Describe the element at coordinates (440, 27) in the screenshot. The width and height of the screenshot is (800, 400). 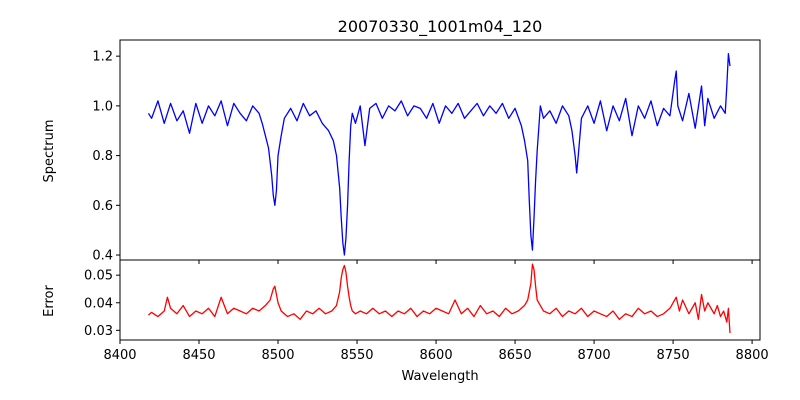
I see `chart-title: 20070330_1001m04_120` at that location.